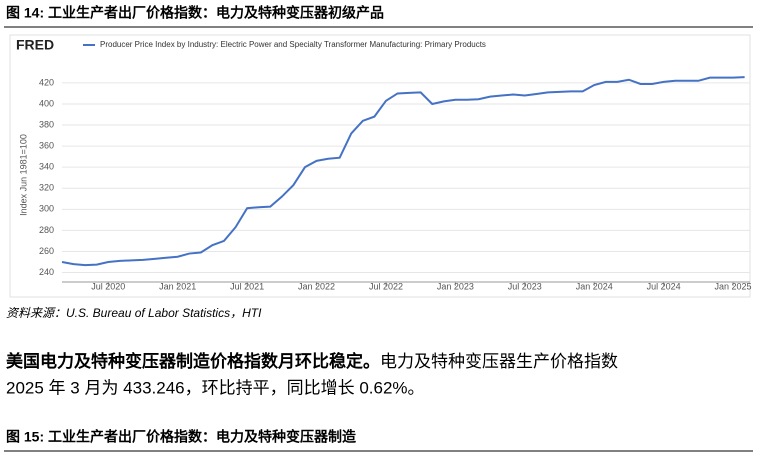 The width and height of the screenshot is (757, 465). What do you see at coordinates (181, 437) in the screenshot?
I see `figure-caption: 图 15: 工业生产者出厂价格指数：电力及特种变压器制造` at bounding box center [181, 437].